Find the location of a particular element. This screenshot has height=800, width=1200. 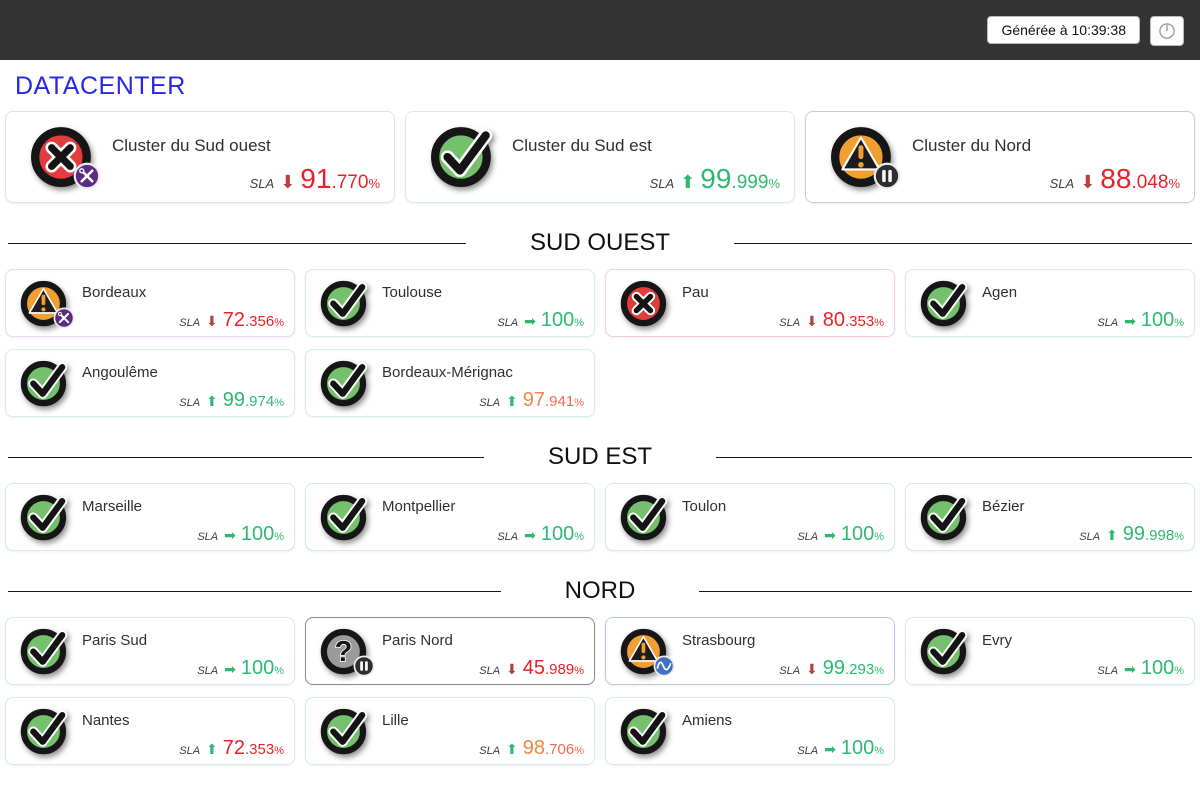

host-card: Nantes SLA ⬆ 72.353% is located at coordinates (150, 731).